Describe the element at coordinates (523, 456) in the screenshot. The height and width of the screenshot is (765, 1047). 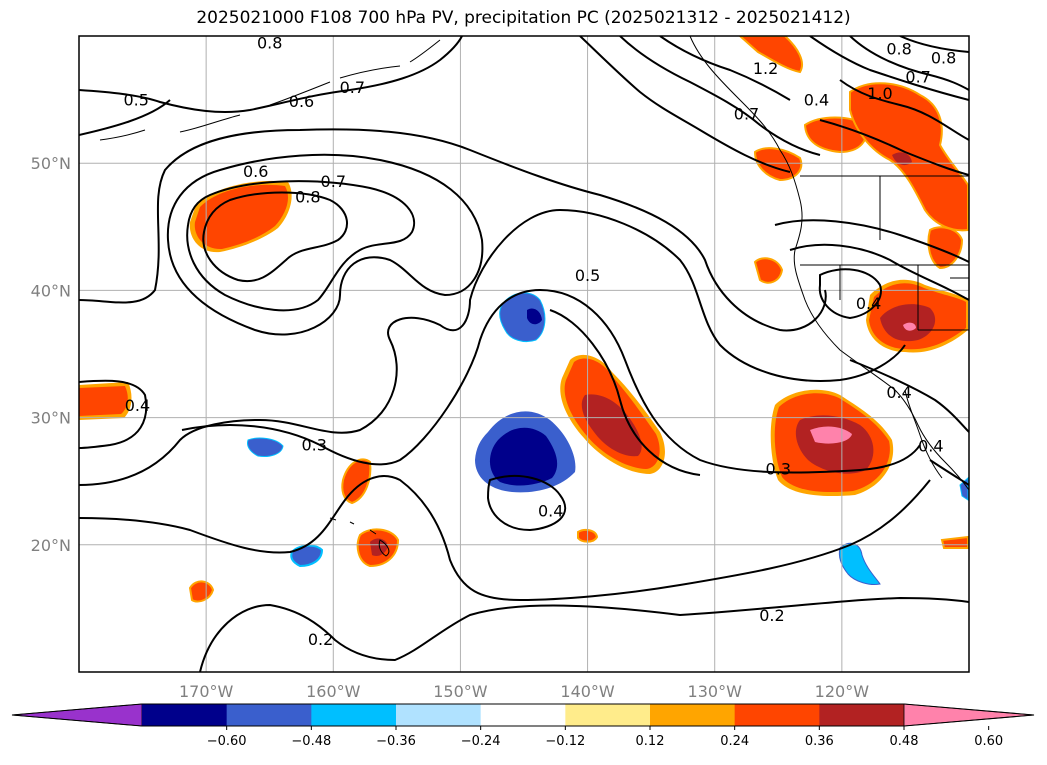
I see `neg-precip-region-central-core` at that location.